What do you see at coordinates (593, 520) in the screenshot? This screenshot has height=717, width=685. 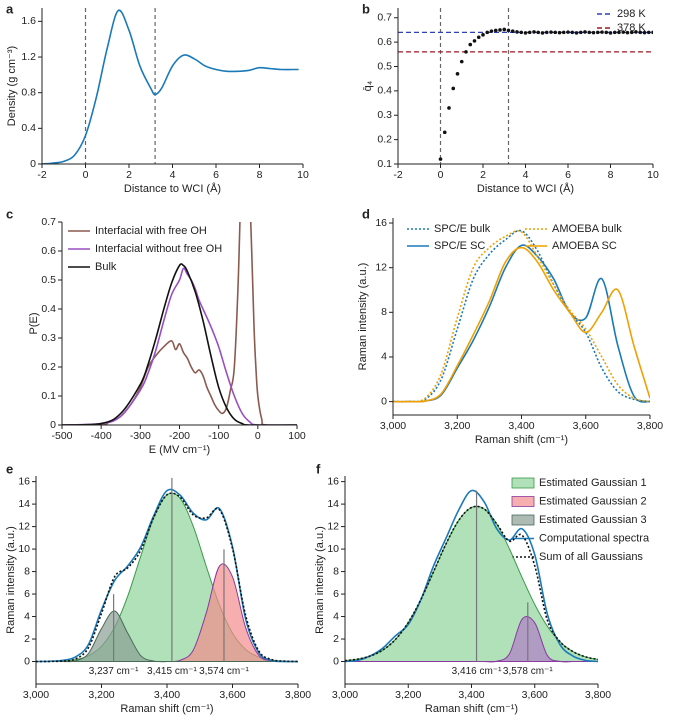 I see `legend-label: Estimated Gaussian 3` at bounding box center [593, 520].